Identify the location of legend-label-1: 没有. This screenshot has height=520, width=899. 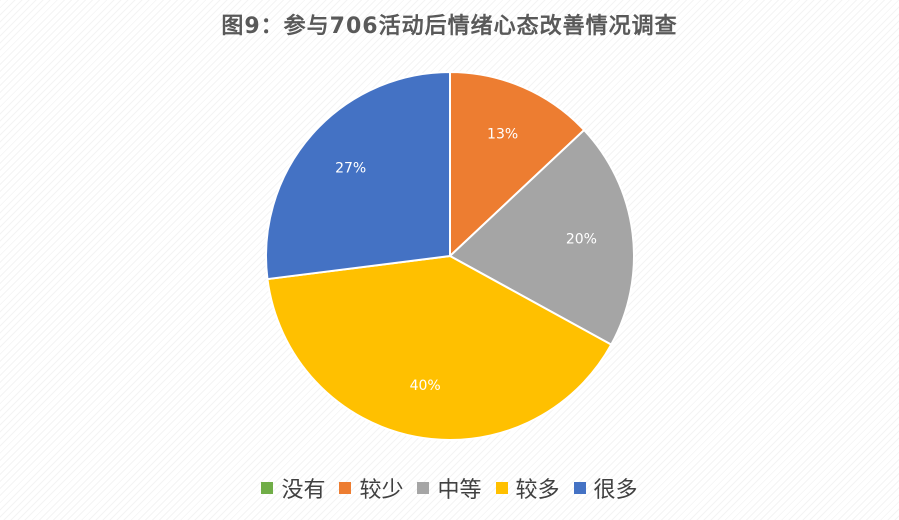
(303, 490).